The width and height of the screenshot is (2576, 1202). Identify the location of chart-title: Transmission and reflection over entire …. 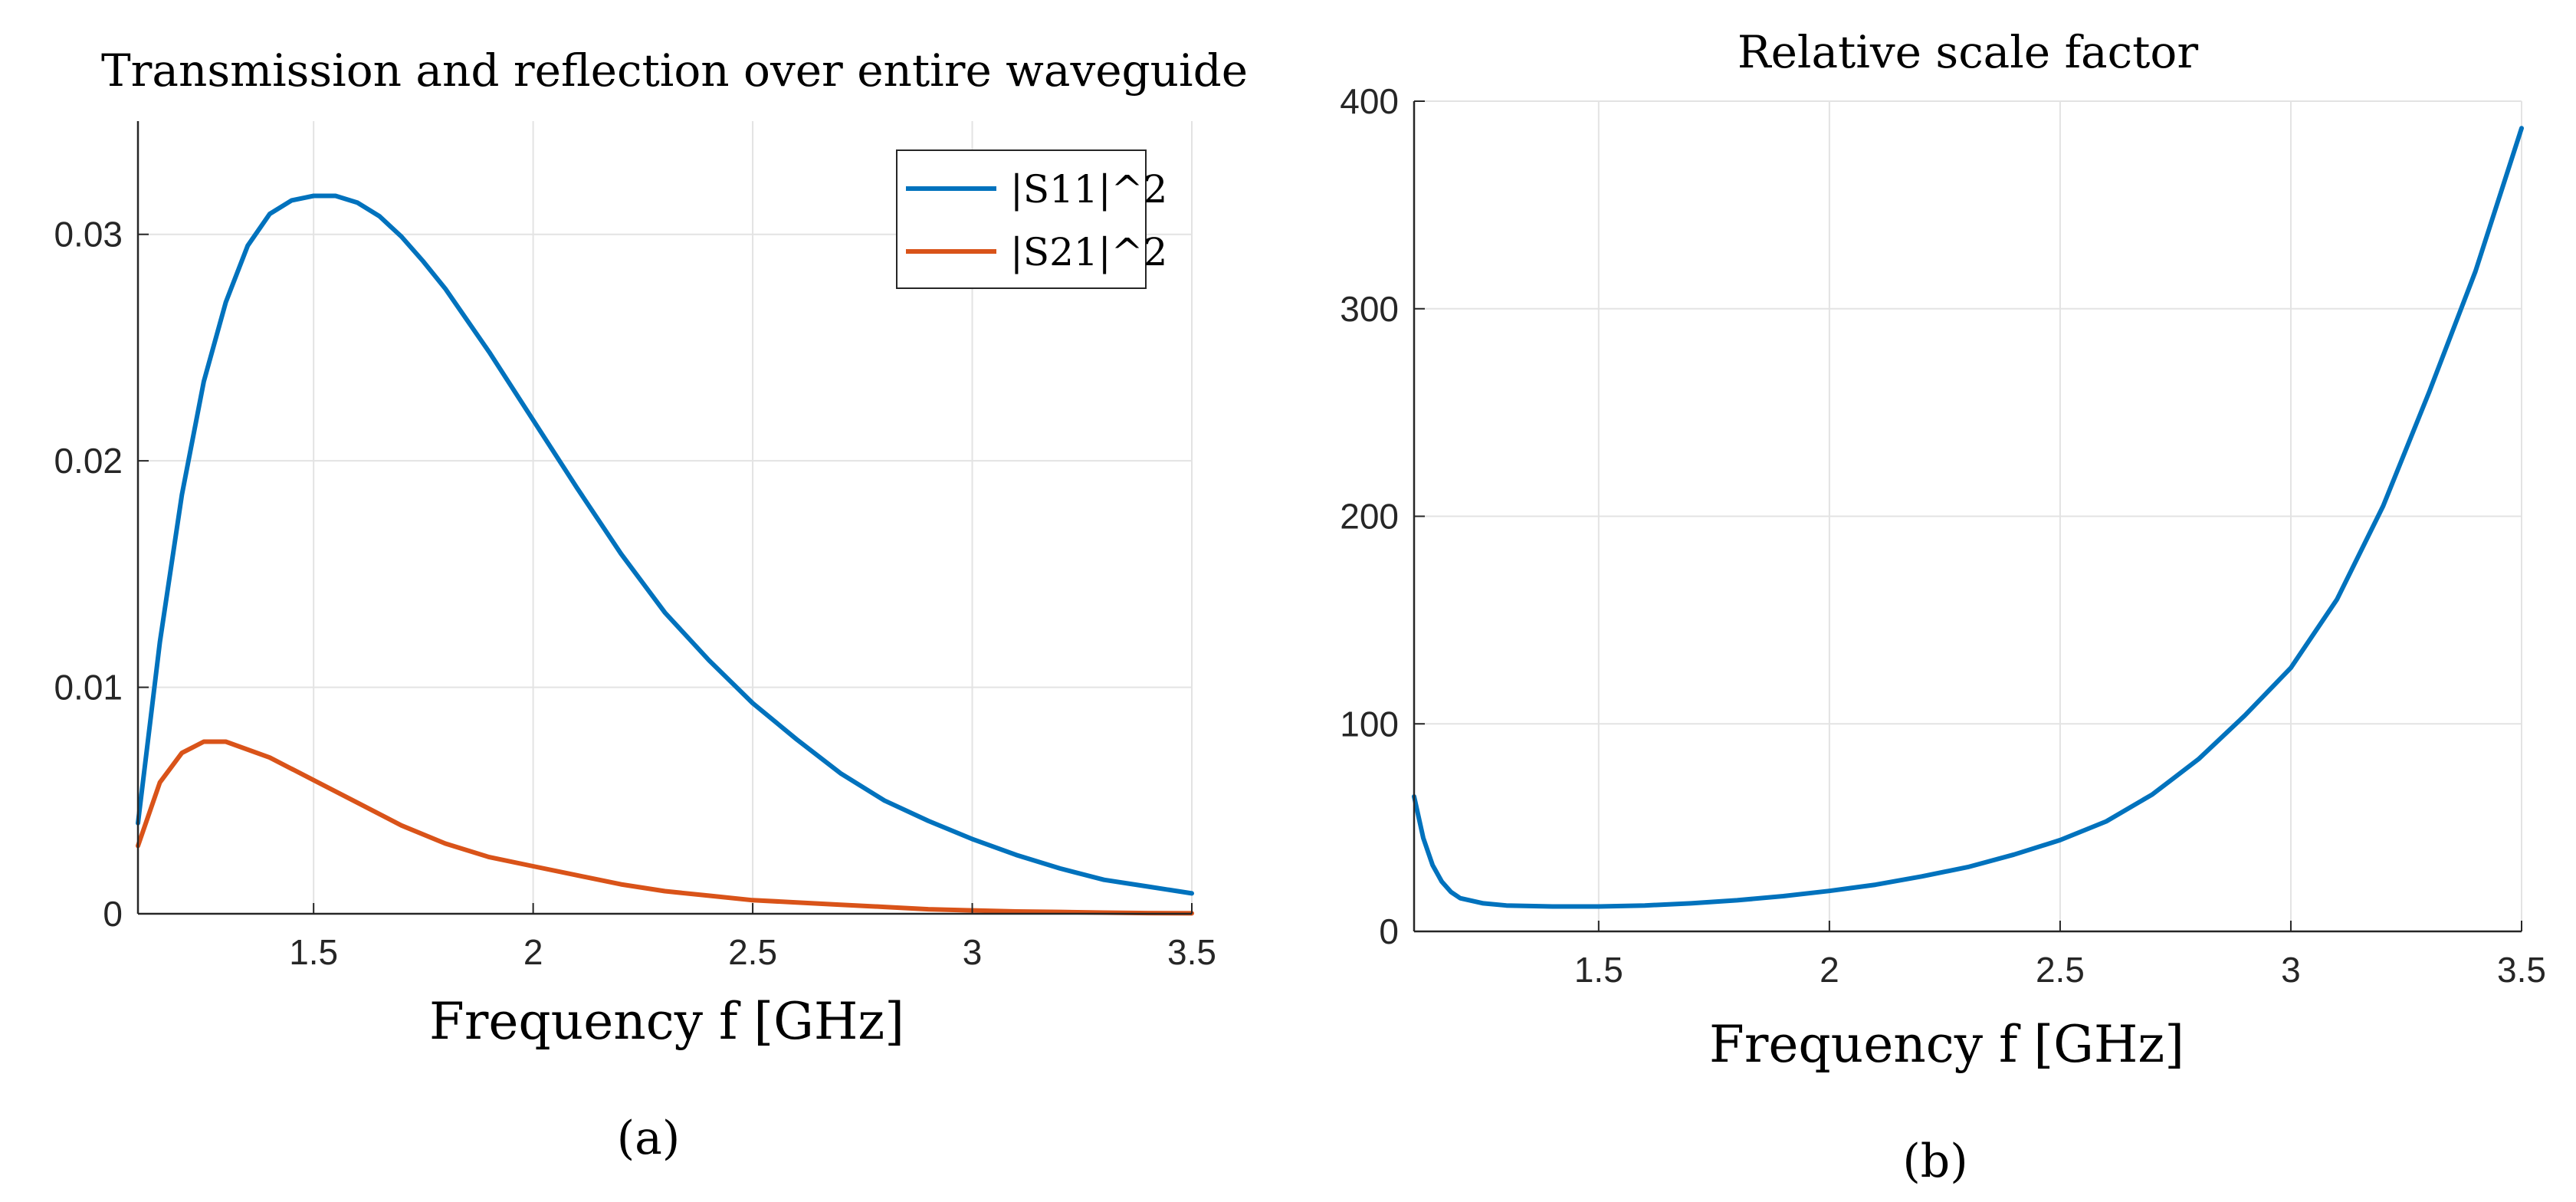
(674, 70).